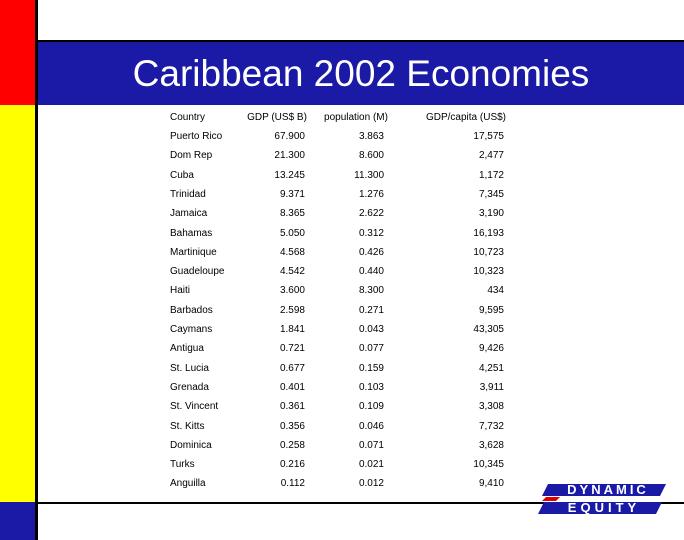 Image resolution: width=684 pixels, height=540 pixels. I want to click on column-header: population (M), so click(356, 117).